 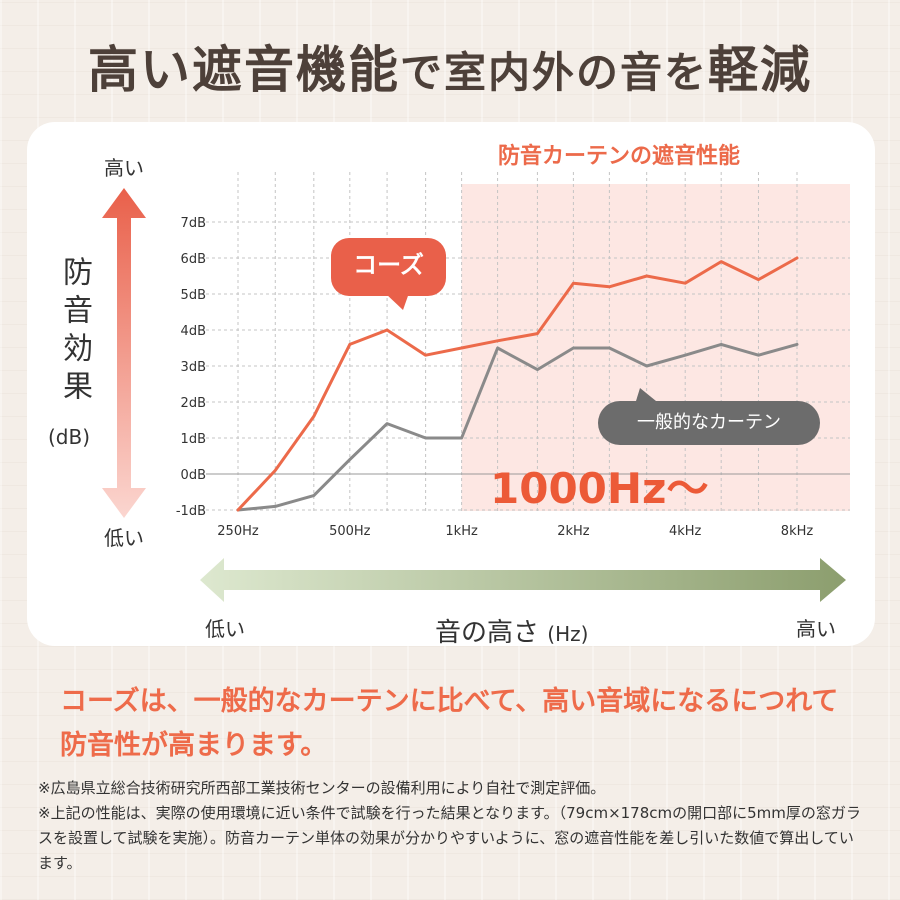 I want to click on x-axis-title: 音の高さ (Hz), so click(x=511, y=630).